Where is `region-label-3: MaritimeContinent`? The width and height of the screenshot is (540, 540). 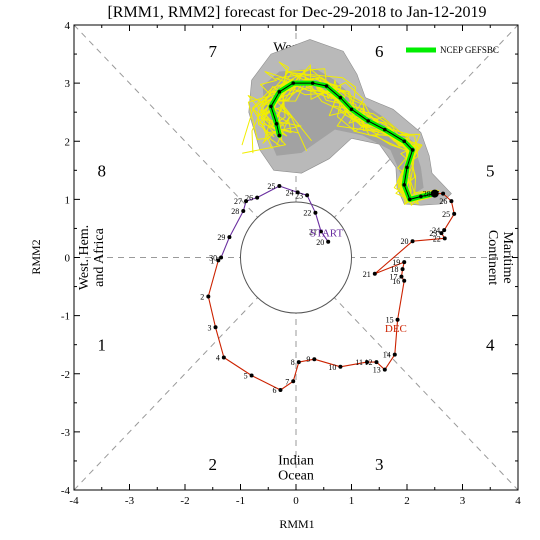 region-label-3: MaritimeContinent is located at coordinates (500, 257).